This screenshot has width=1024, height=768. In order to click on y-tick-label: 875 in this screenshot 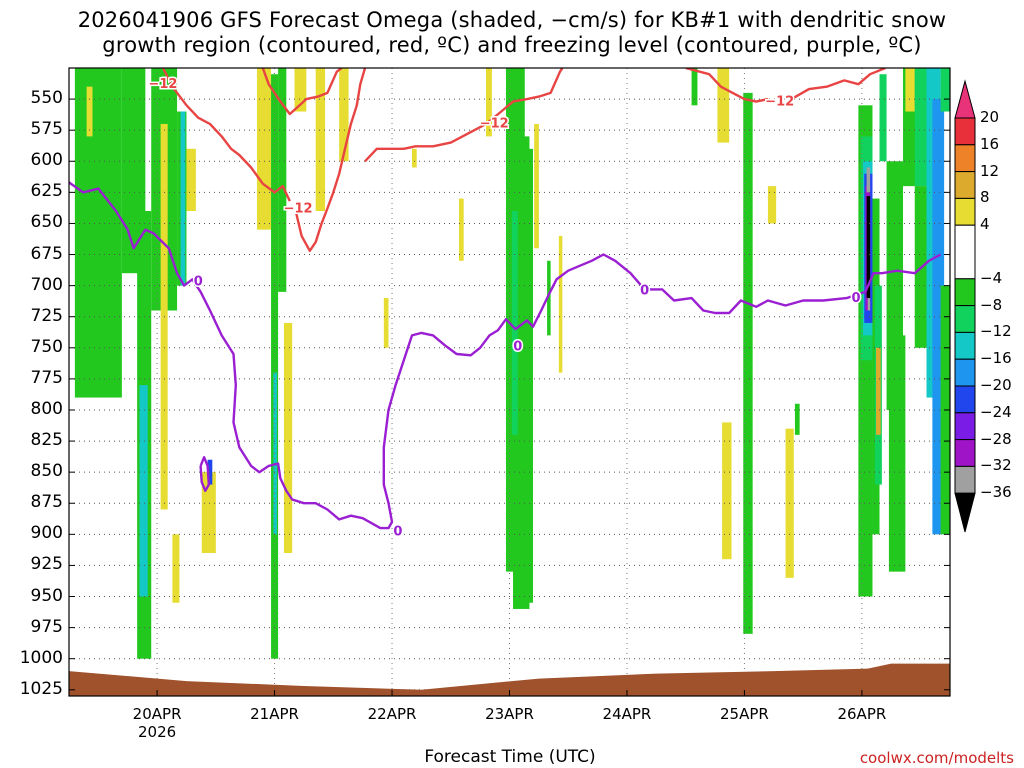, I will do `click(46, 502)`.